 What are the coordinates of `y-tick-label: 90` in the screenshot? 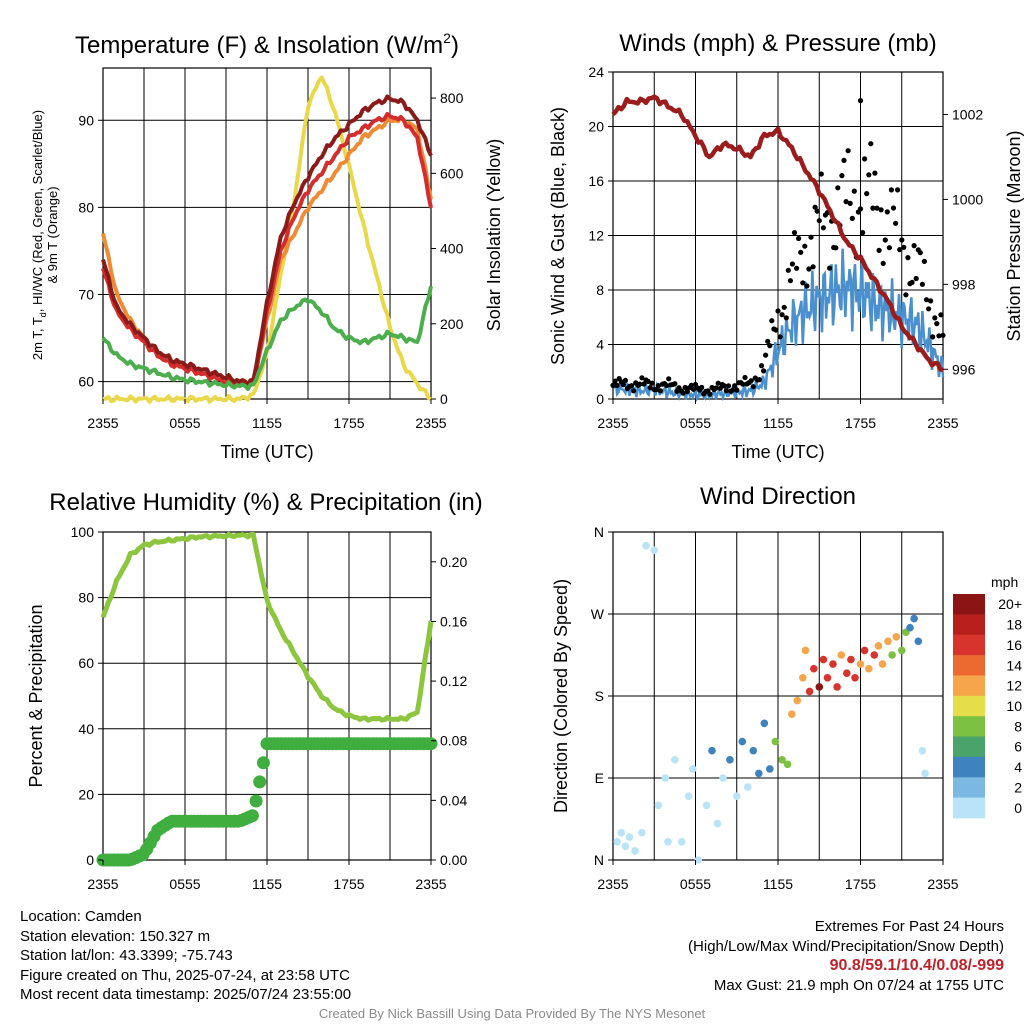 It's located at (86, 120).